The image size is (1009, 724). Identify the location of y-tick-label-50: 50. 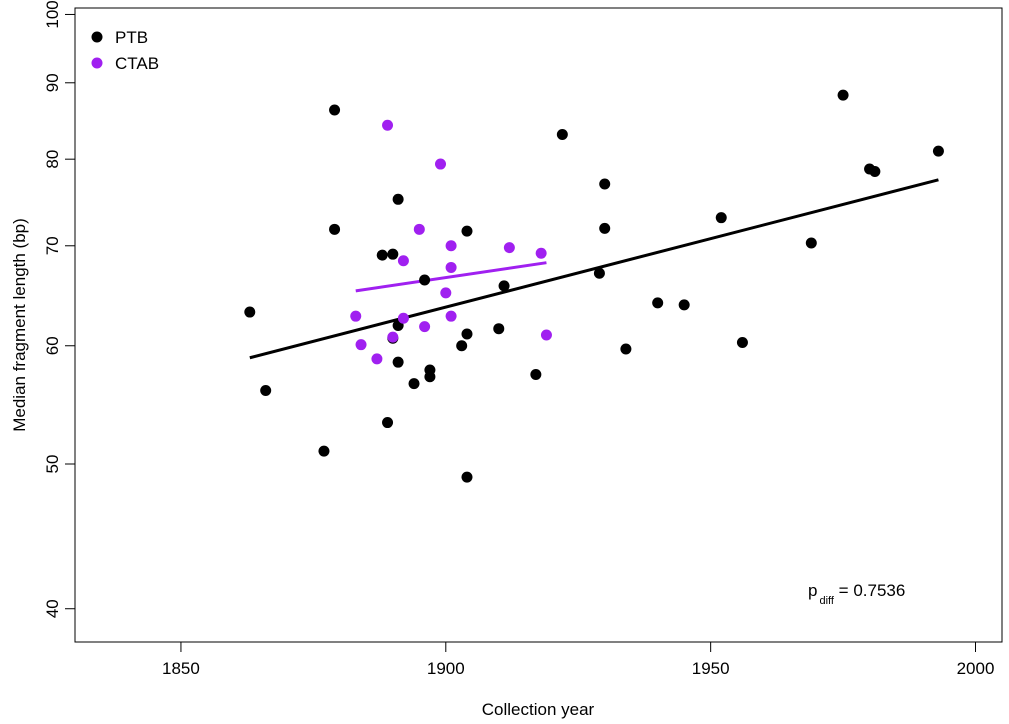
(52, 464).